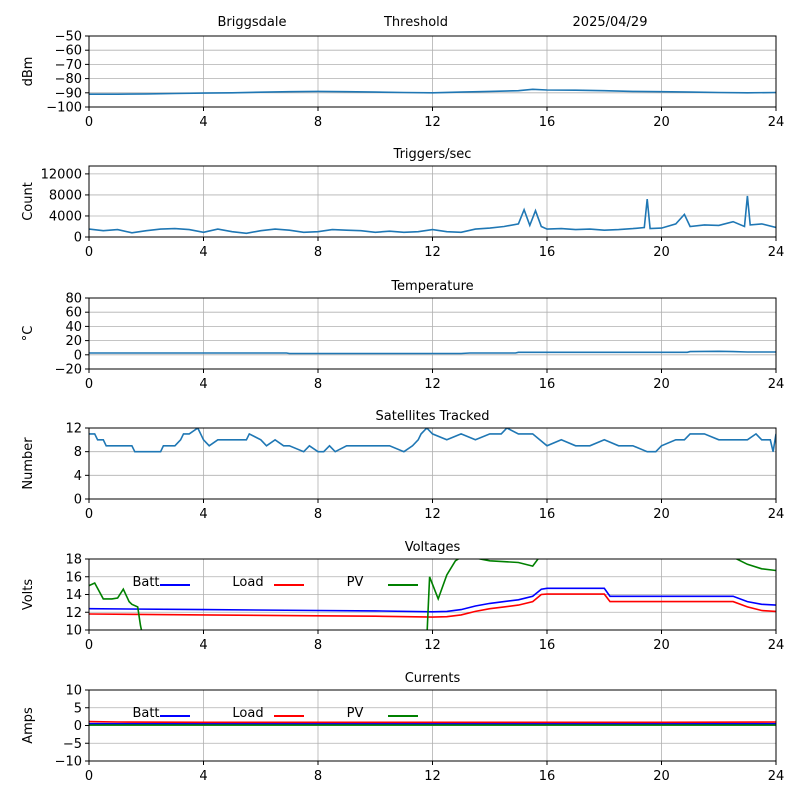 The width and height of the screenshot is (800, 804). What do you see at coordinates (402, 465) in the screenshot?
I see `chart-panel-3: 0 4 8 12 16 20 24 0 4 8 12 Number Satellites Tracked` at bounding box center [402, 465].